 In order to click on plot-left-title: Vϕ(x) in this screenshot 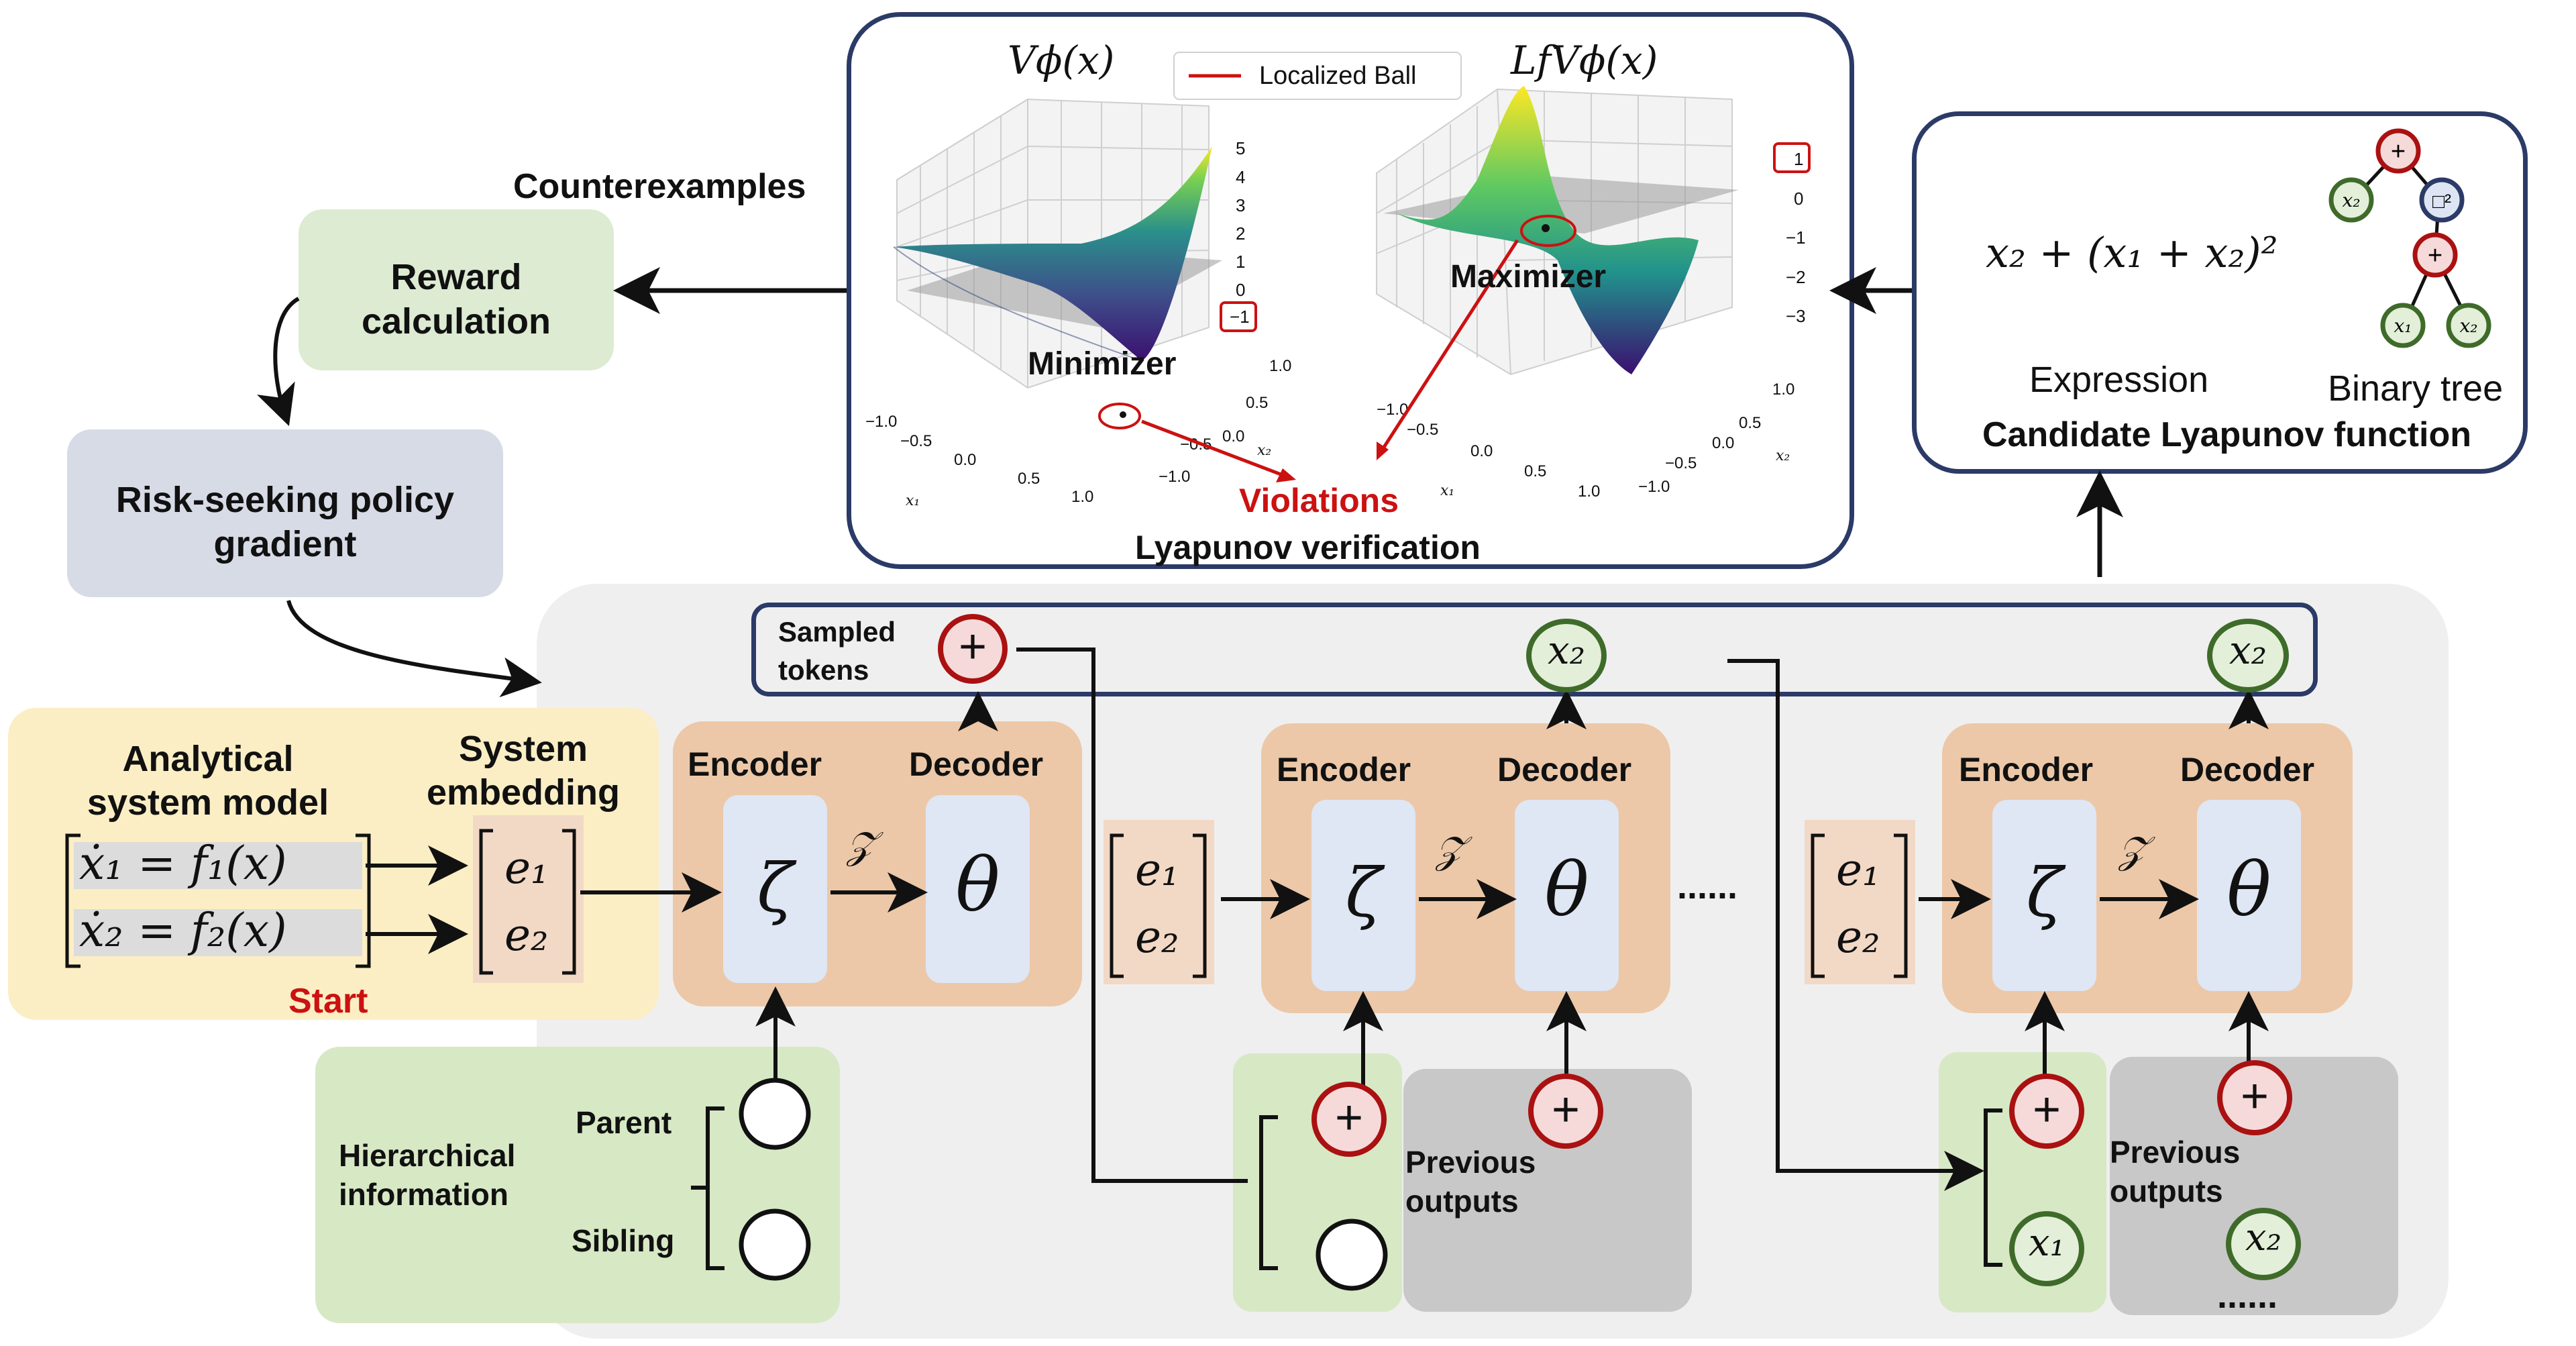, I will do `click(1061, 60)`.